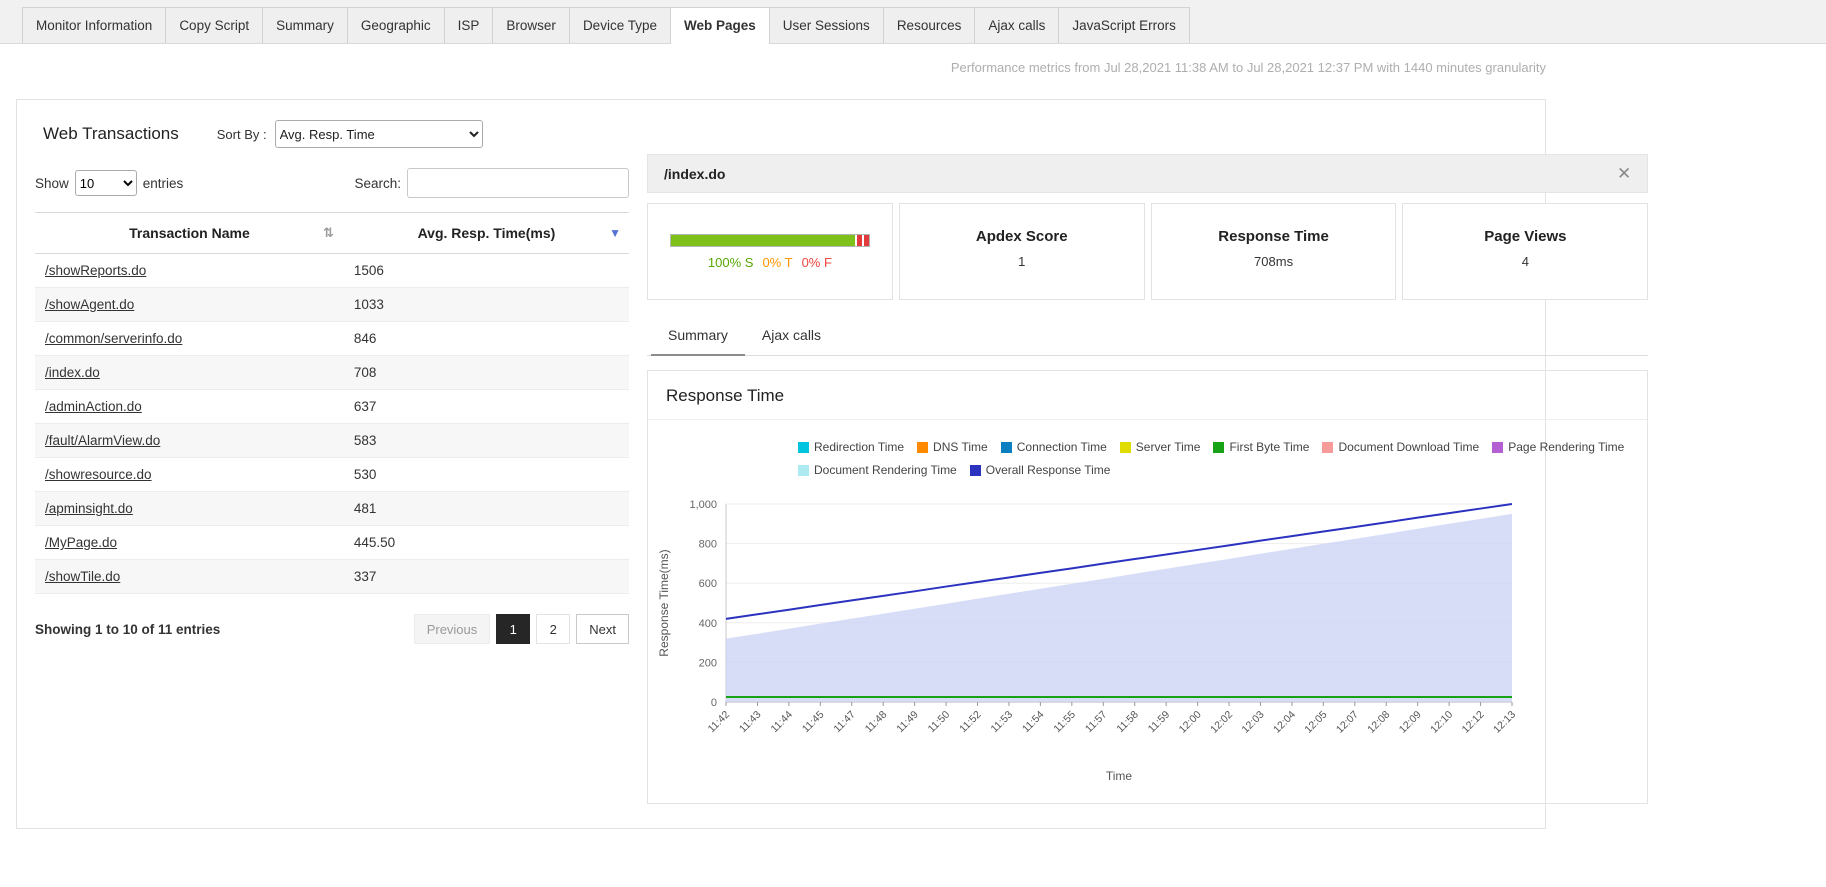  What do you see at coordinates (1127, 722) in the screenshot?
I see `svg-text: 11:58` at bounding box center [1127, 722].